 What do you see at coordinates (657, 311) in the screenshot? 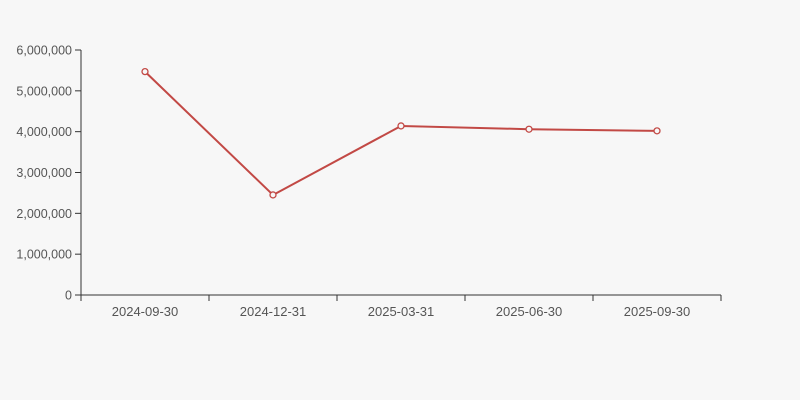
I see `x-axis-tick-label: 2025-09-30` at bounding box center [657, 311].